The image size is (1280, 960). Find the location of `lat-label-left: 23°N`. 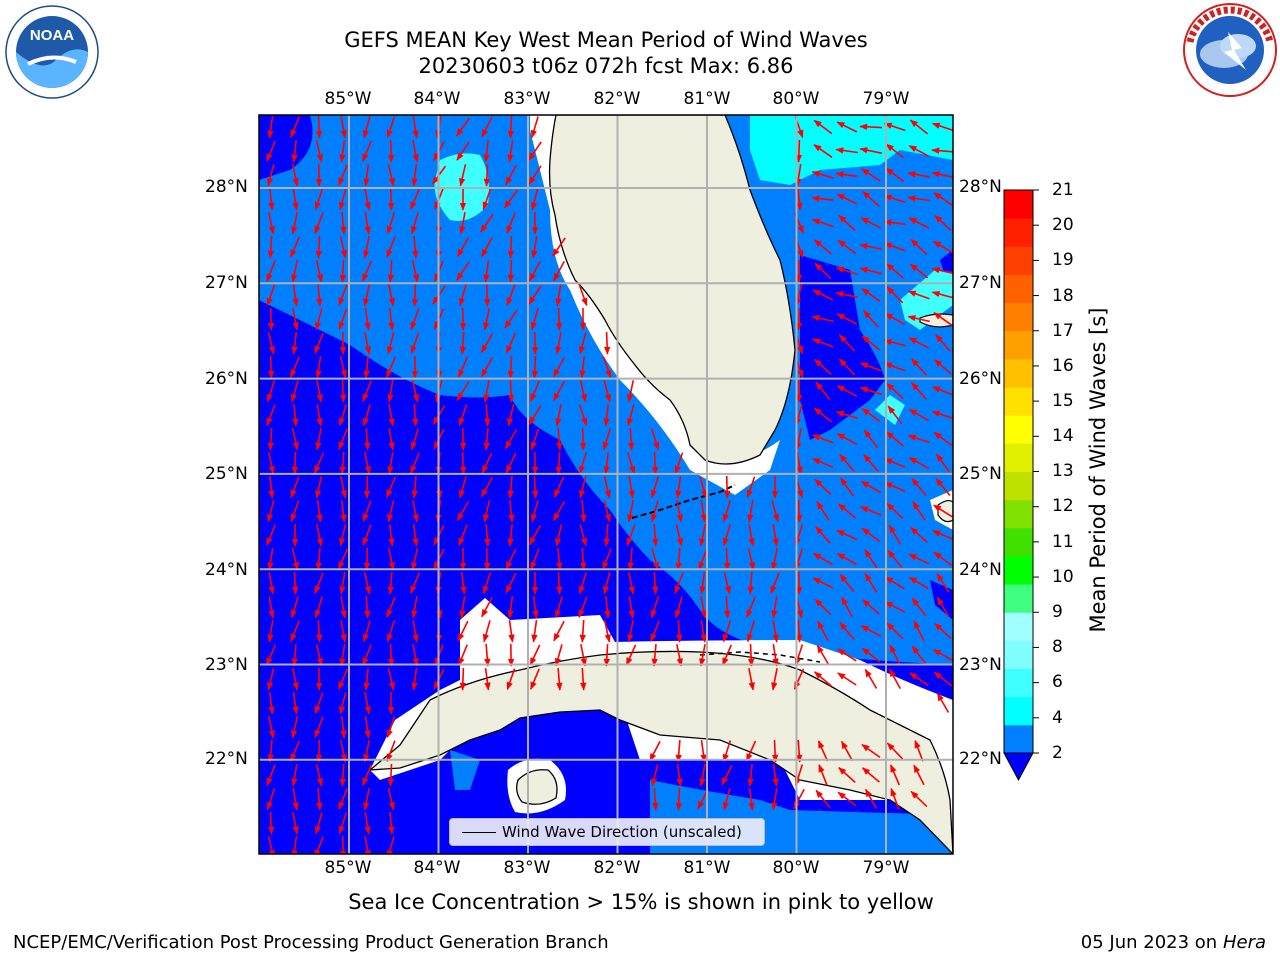

lat-label-left: 23°N is located at coordinates (226, 665).